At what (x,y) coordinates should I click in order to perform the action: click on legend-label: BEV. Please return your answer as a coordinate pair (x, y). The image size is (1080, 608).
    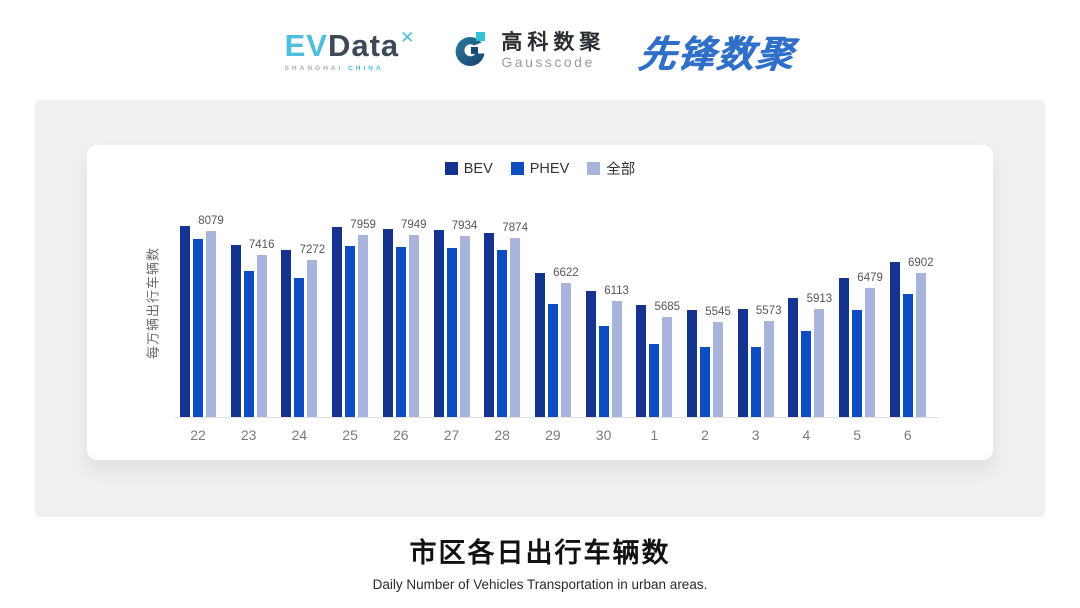
    Looking at the image, I should click on (478, 168).